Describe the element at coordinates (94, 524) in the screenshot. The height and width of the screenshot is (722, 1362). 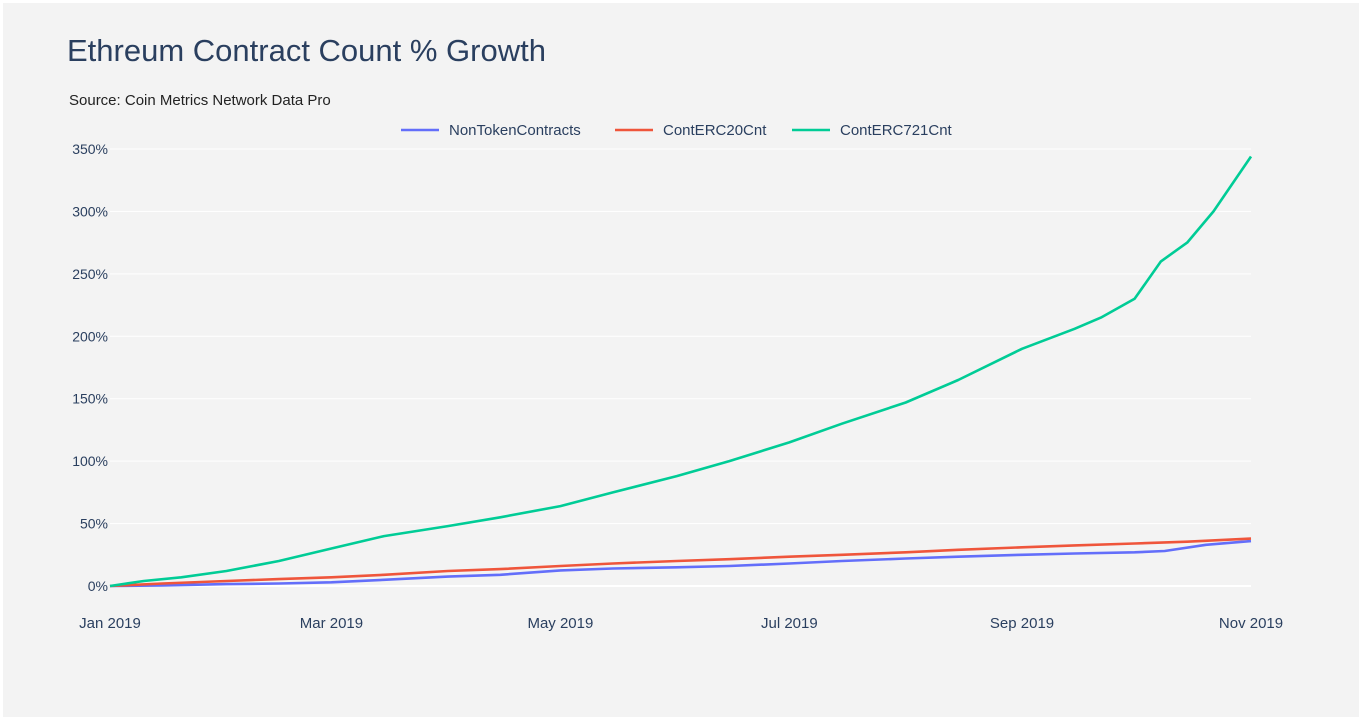
I see `y-tick-label: 50%` at that location.